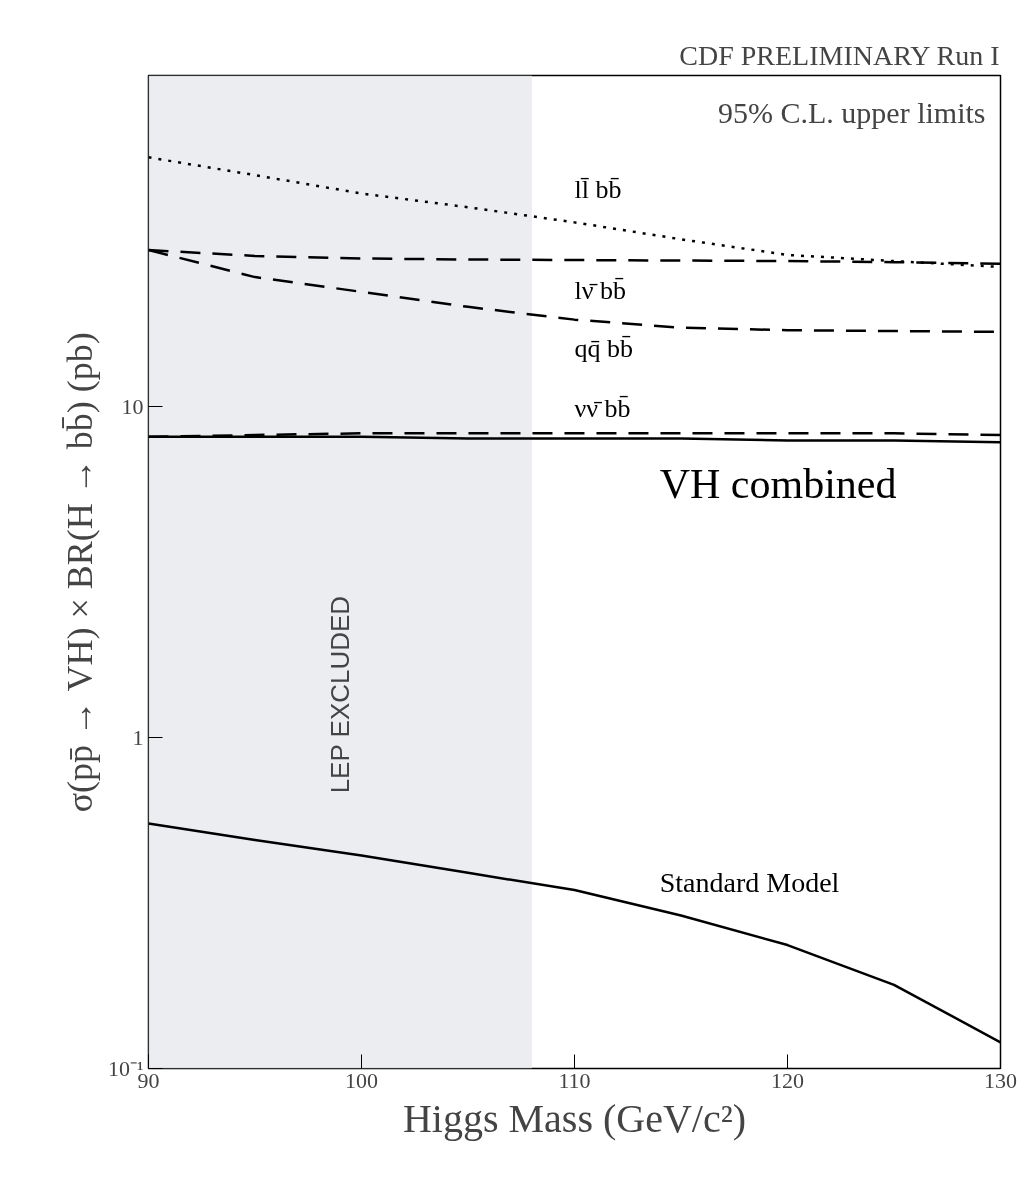  What do you see at coordinates (138, 737) in the screenshot?
I see `y-tick-label: 1` at bounding box center [138, 737].